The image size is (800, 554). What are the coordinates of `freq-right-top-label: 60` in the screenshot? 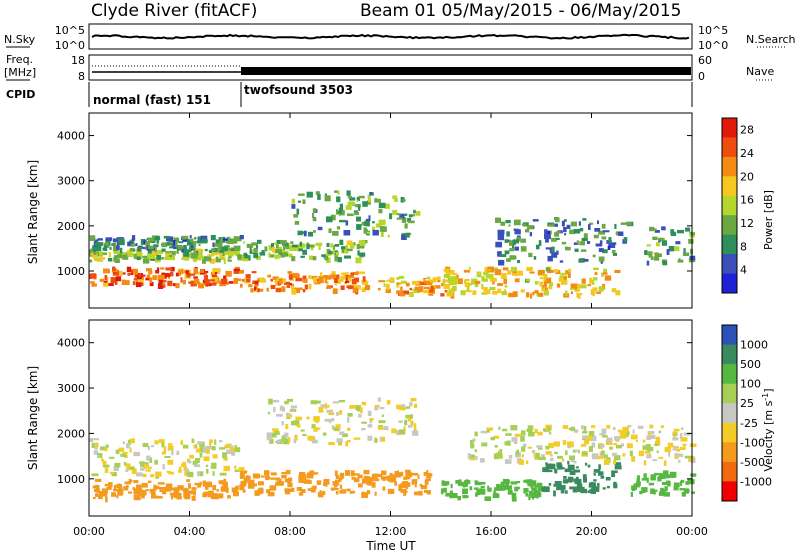 It's located at (705, 60).